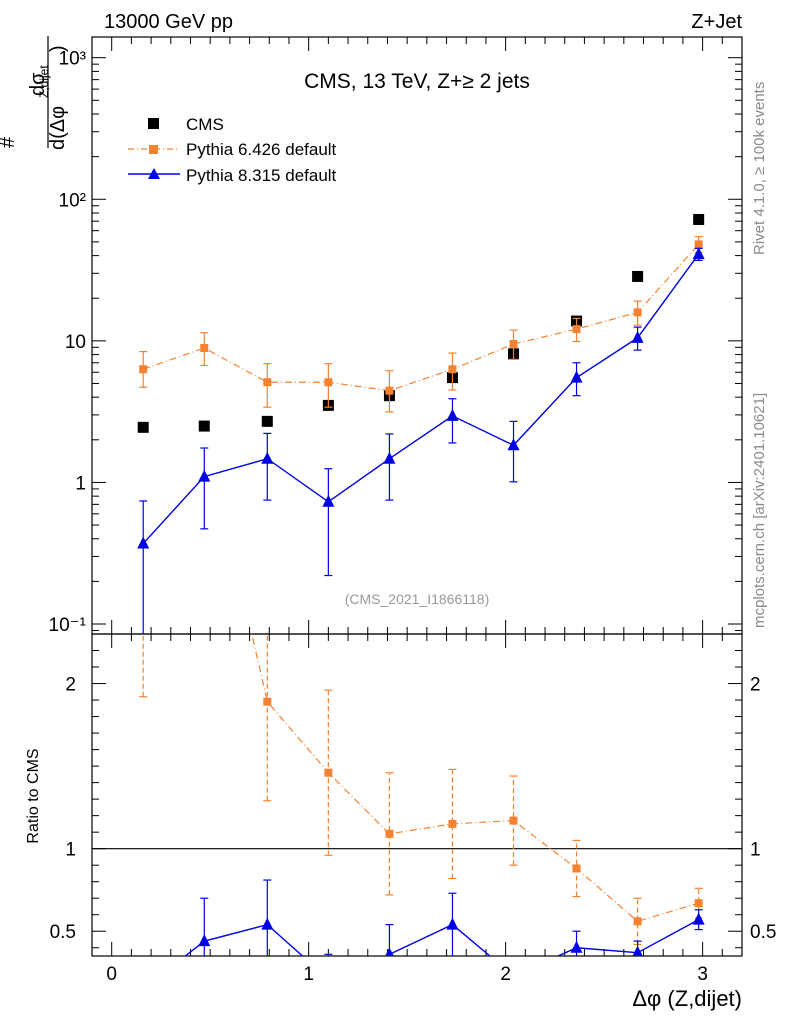 This screenshot has width=786, height=1024. Describe the element at coordinates (111, 974) in the screenshot. I see `x-tick-label: 0` at that location.